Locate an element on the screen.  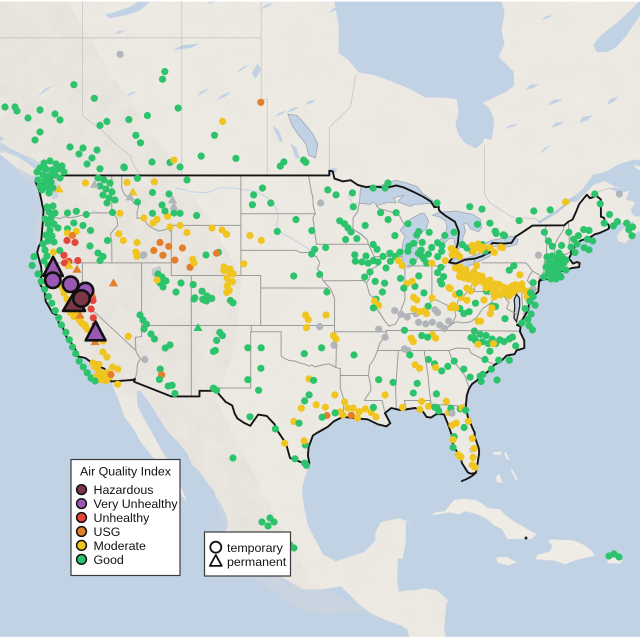
svg-text: Very Unhealthy is located at coordinates (136, 504).